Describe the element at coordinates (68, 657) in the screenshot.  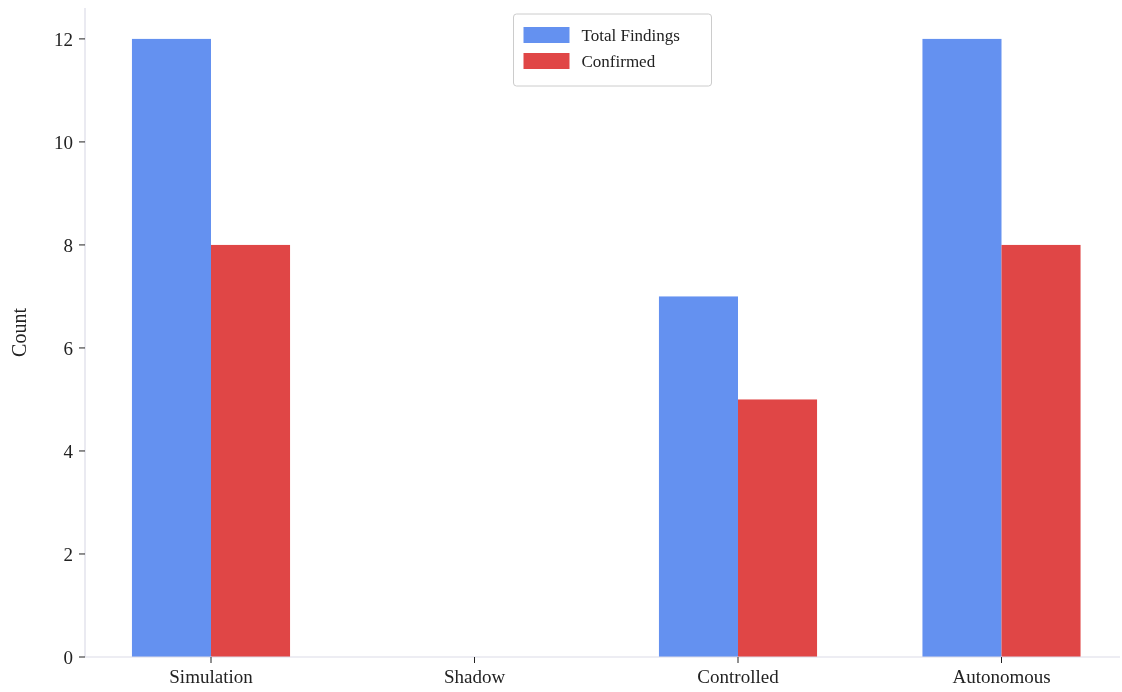
I see `y-tick-label: 0` at that location.